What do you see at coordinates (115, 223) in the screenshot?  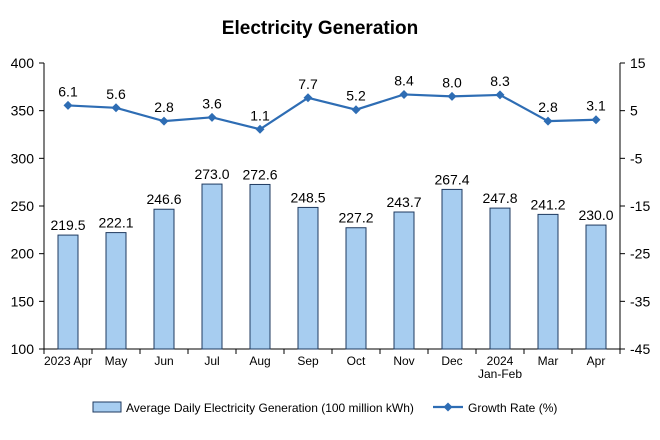 I see `bar-data-label: 222.1` at bounding box center [115, 223].